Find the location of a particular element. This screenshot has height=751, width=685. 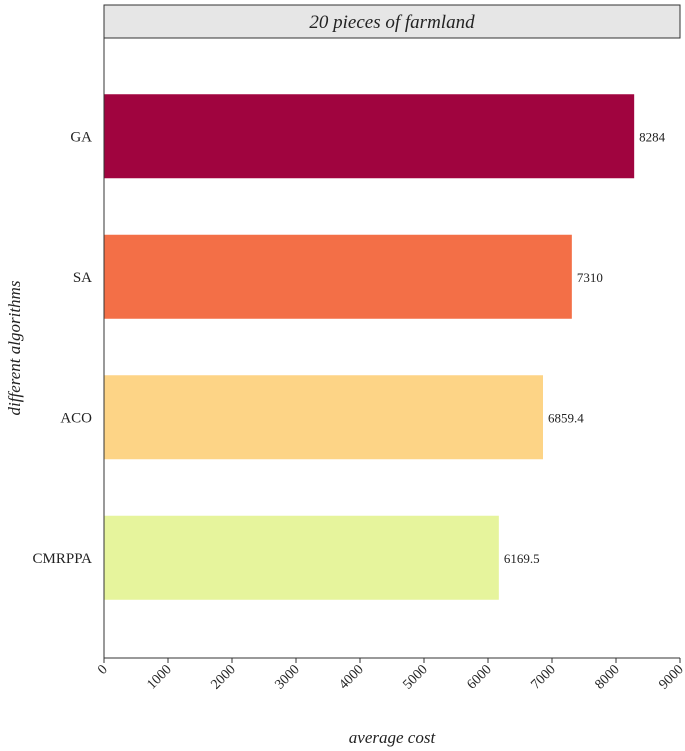

category-label-sa: SA is located at coordinates (82, 278).